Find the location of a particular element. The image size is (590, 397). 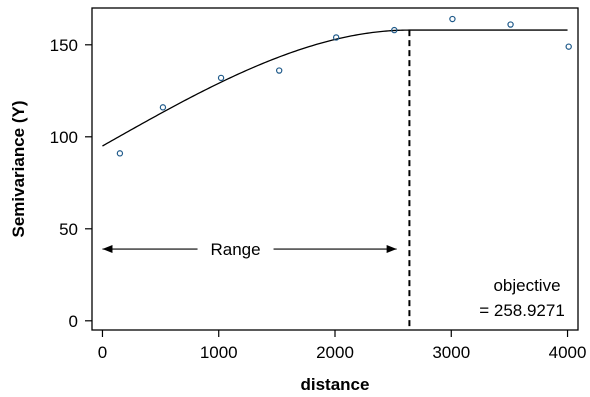

y-axis: 0 50 100 150 is located at coordinates (71, 183).